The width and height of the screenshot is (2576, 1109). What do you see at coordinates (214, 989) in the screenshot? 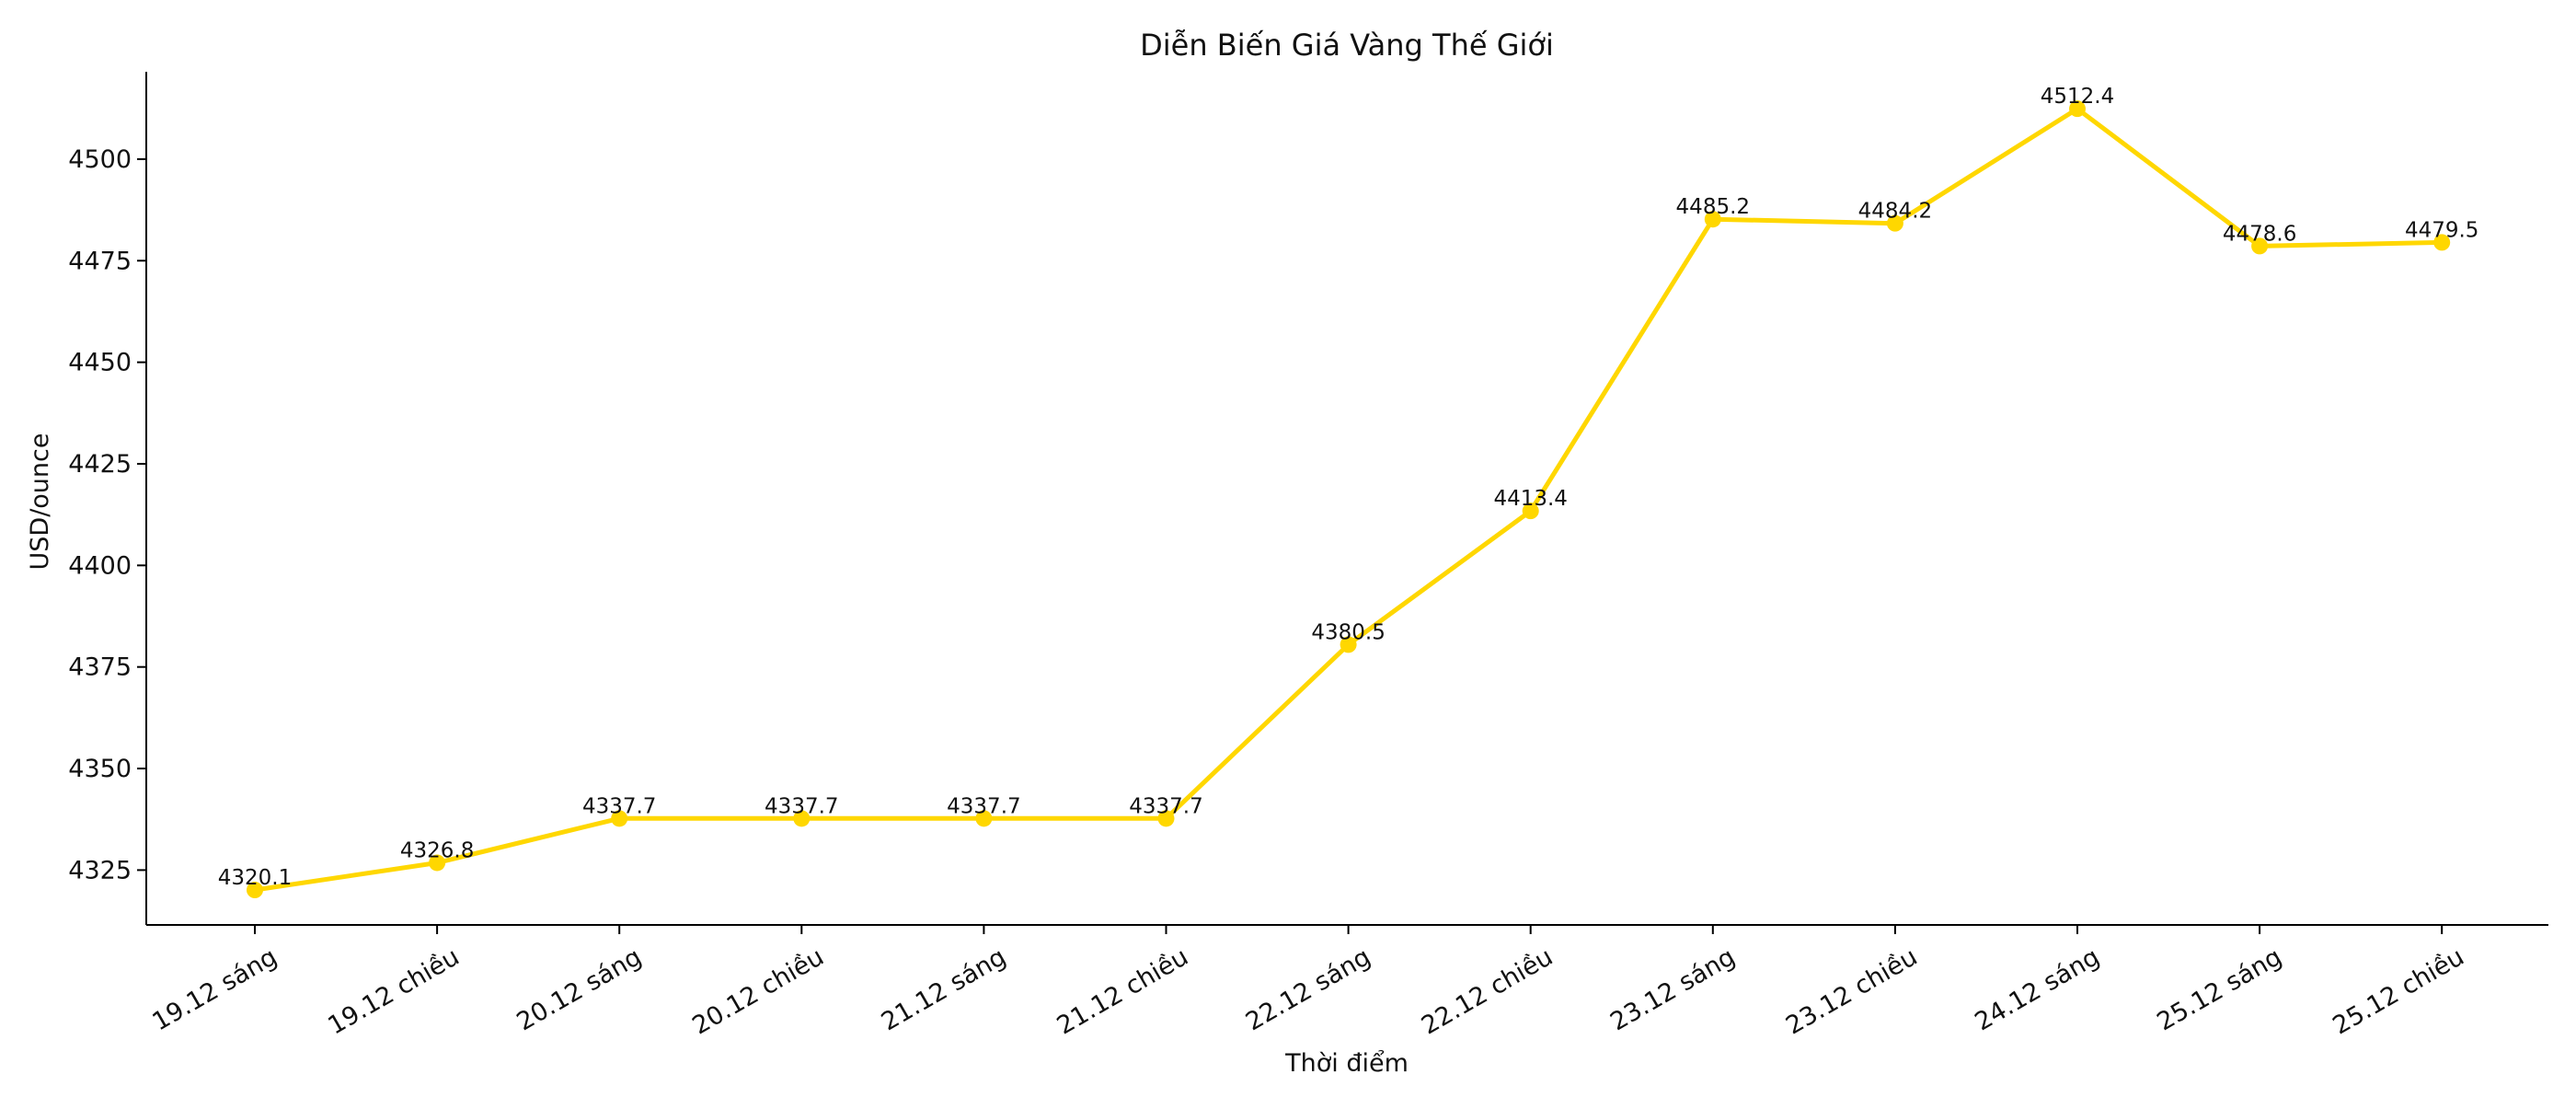
I see `x-tick-label: 19.12 sáng` at bounding box center [214, 989].